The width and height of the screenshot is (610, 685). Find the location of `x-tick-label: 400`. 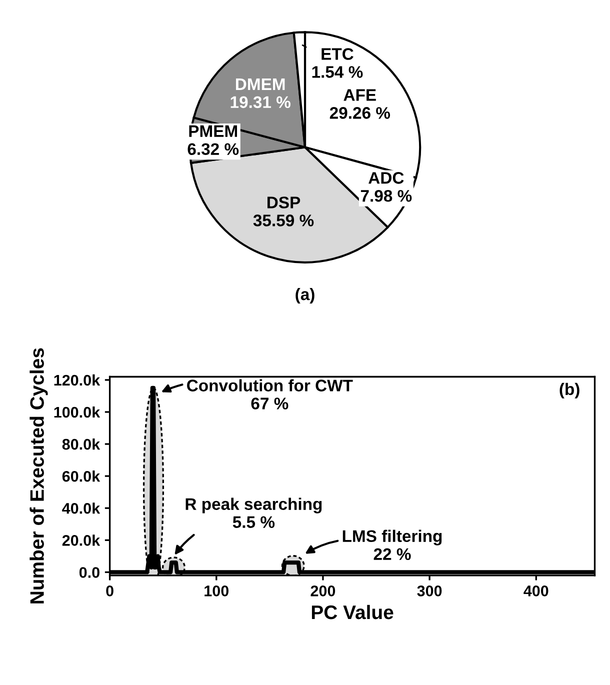

x-tick-label: 400 is located at coordinates (536, 591).